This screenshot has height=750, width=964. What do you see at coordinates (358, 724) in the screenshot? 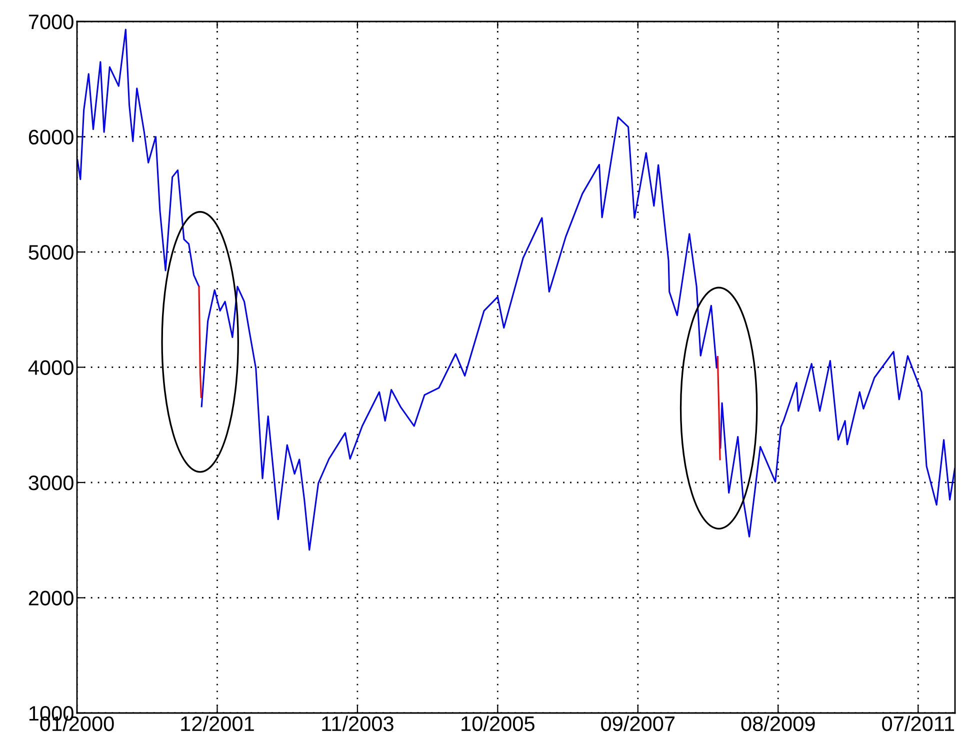
I see `x-tick-label: 11/2003` at bounding box center [358, 724].